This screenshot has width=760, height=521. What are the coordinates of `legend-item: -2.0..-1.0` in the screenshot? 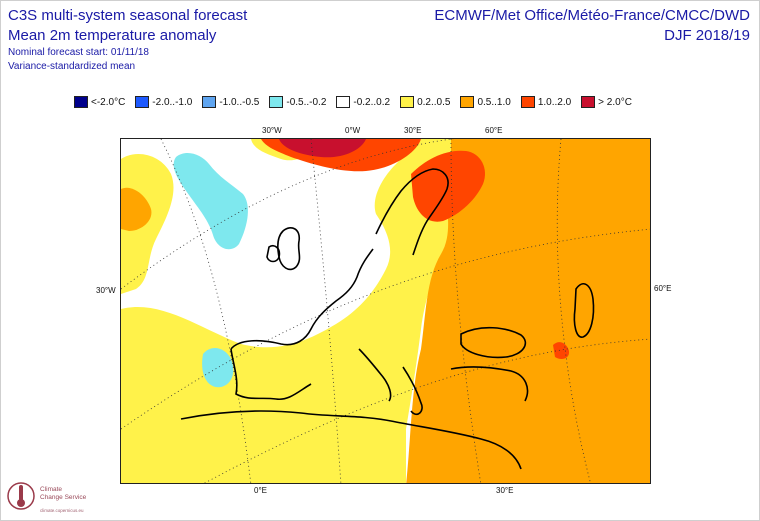 It's located at (163, 102).